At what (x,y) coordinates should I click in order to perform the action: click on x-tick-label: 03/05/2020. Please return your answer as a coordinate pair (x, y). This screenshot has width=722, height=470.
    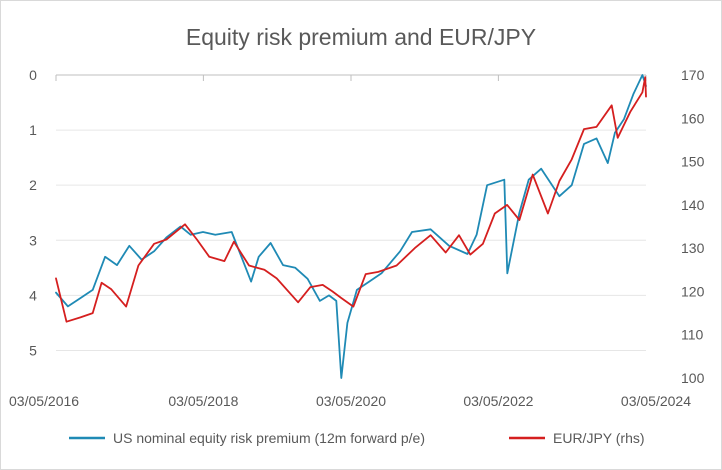
    Looking at the image, I should click on (351, 401).